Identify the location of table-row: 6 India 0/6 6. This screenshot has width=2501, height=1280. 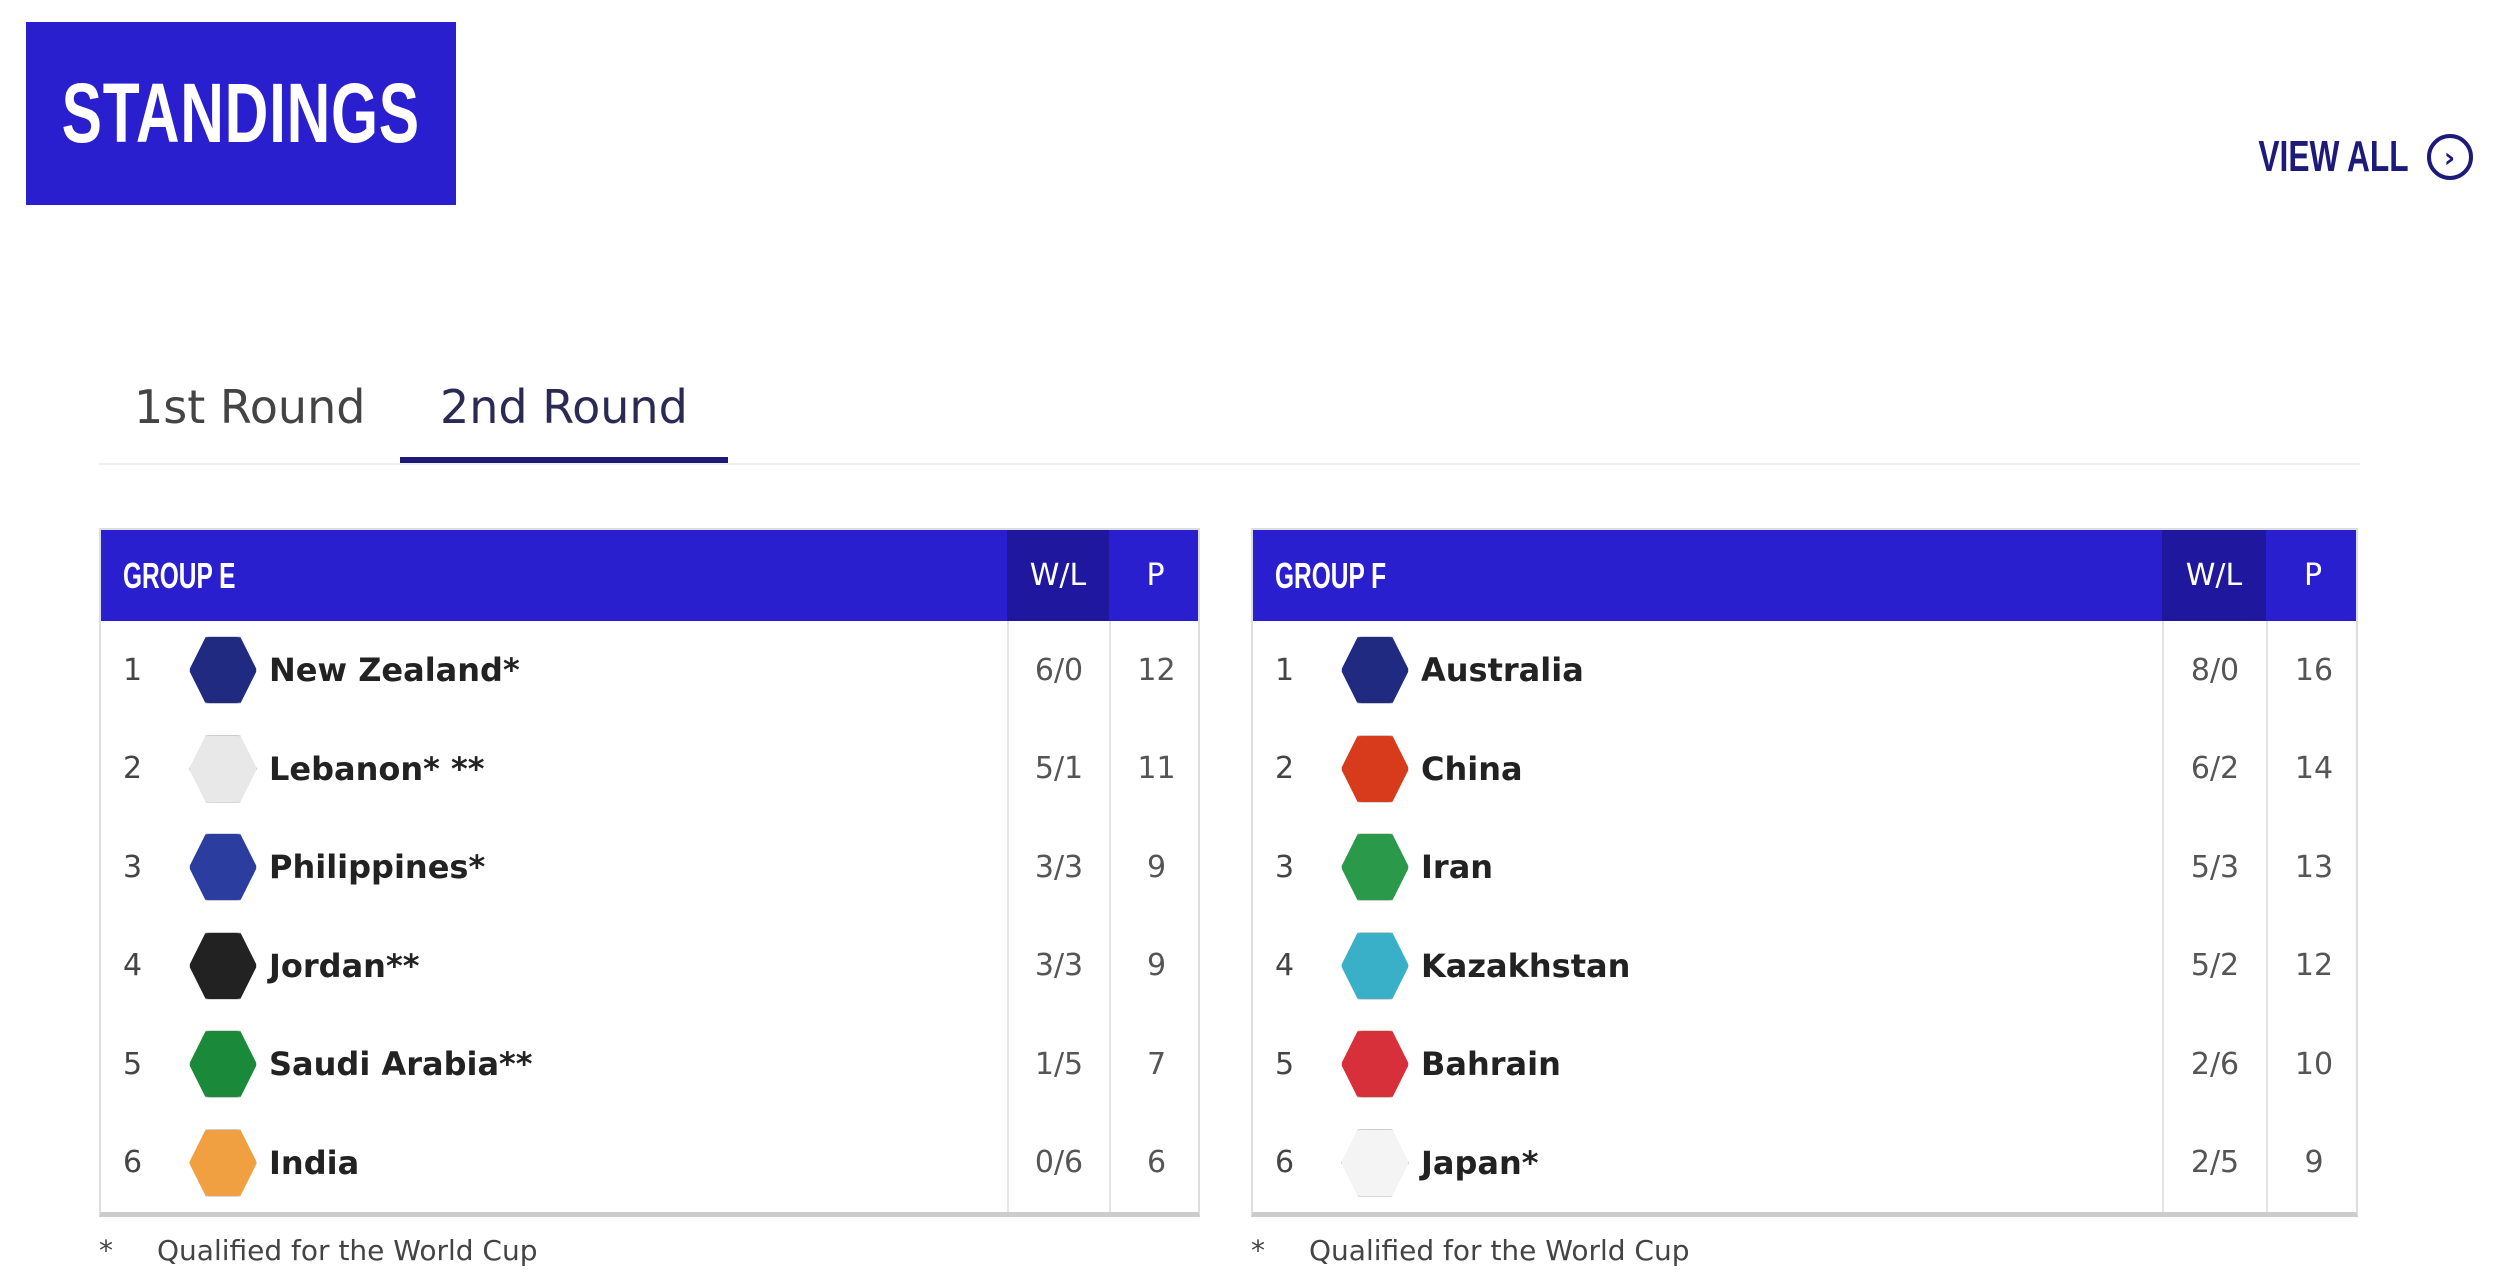
(649, 1162).